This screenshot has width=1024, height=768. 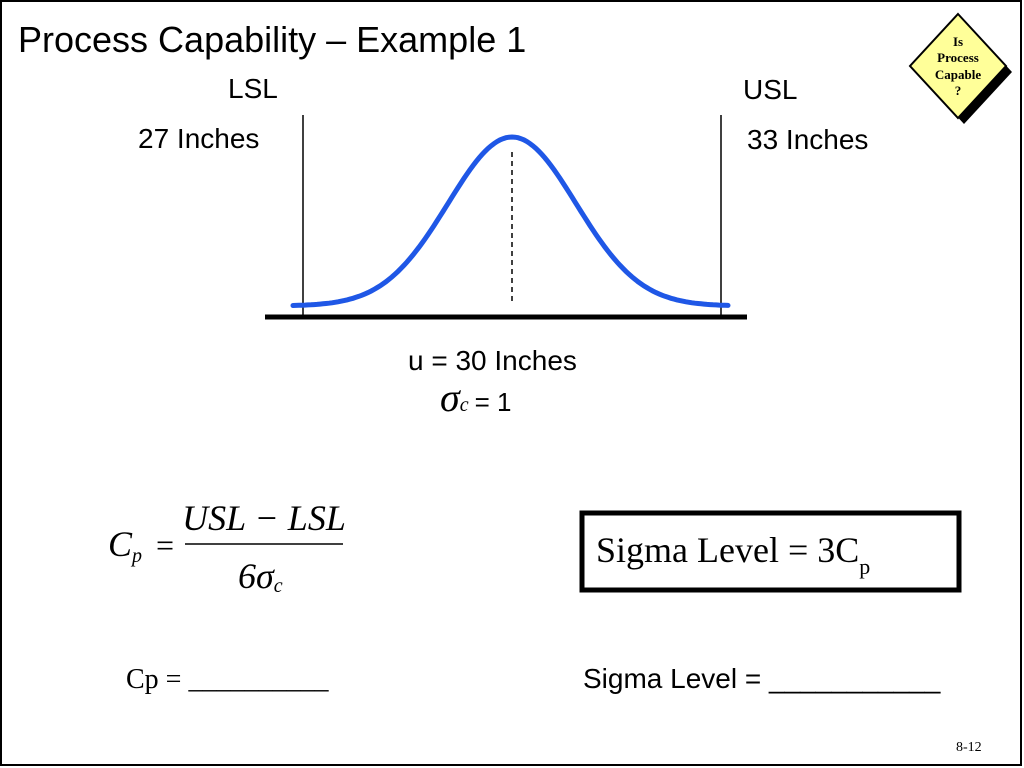 I want to click on sigma-level-formula: Sigma Level = 3Cp, so click(x=770, y=551).